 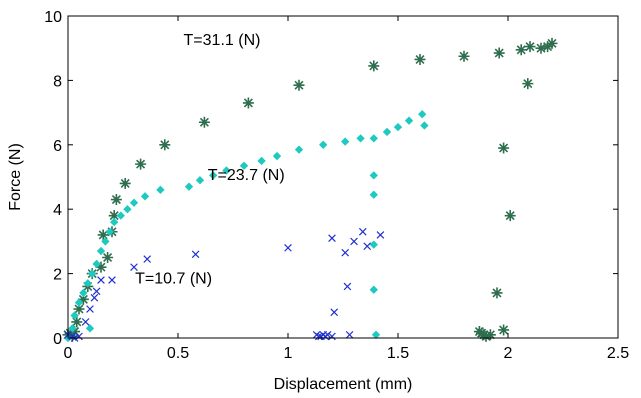 What do you see at coordinates (57, 339) in the screenshot?
I see `y-tick-label: 0` at bounding box center [57, 339].